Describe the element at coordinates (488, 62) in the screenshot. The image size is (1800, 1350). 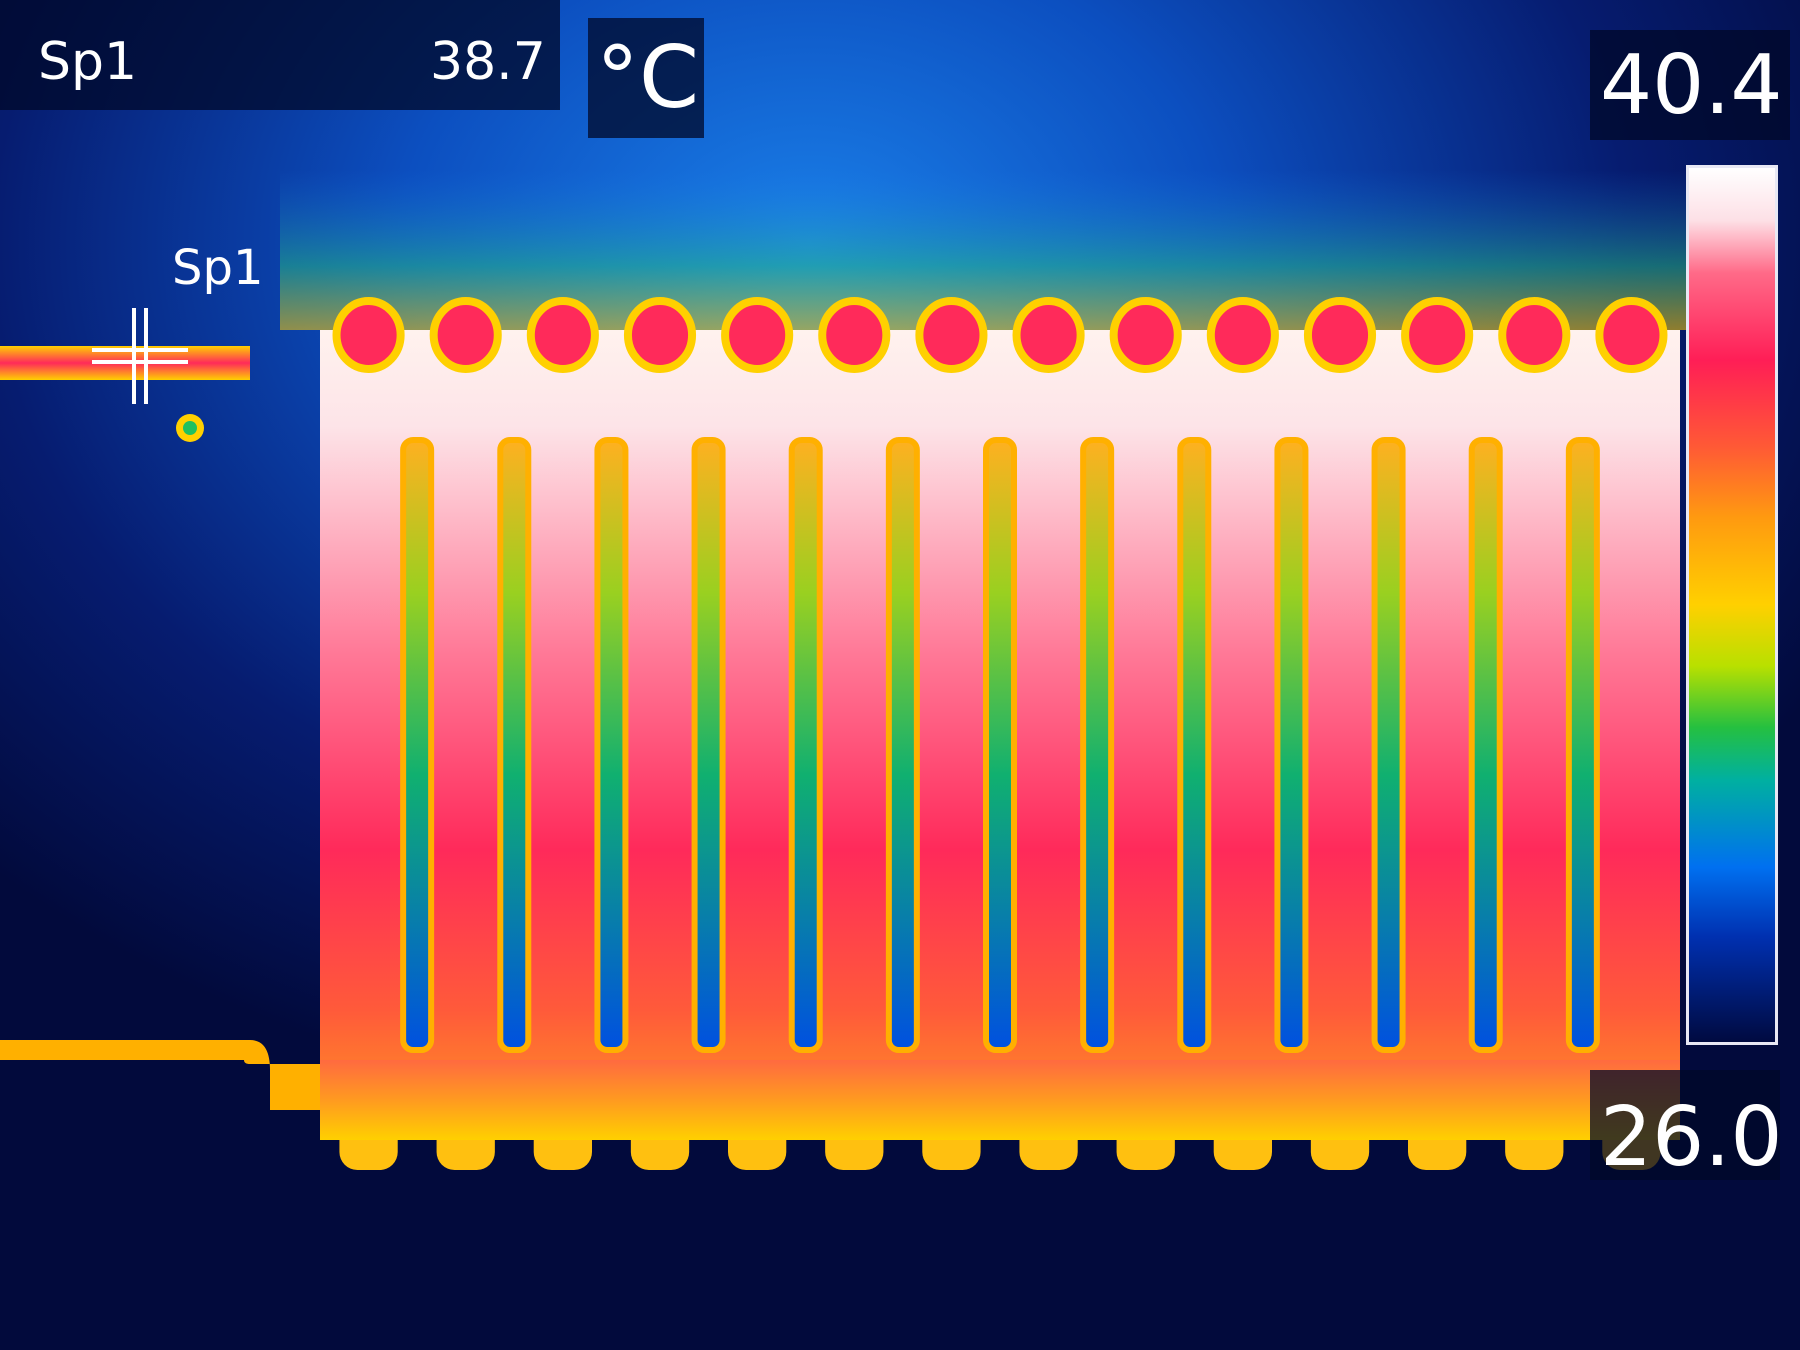
I see `spot-temperature-value: 38.7` at that location.